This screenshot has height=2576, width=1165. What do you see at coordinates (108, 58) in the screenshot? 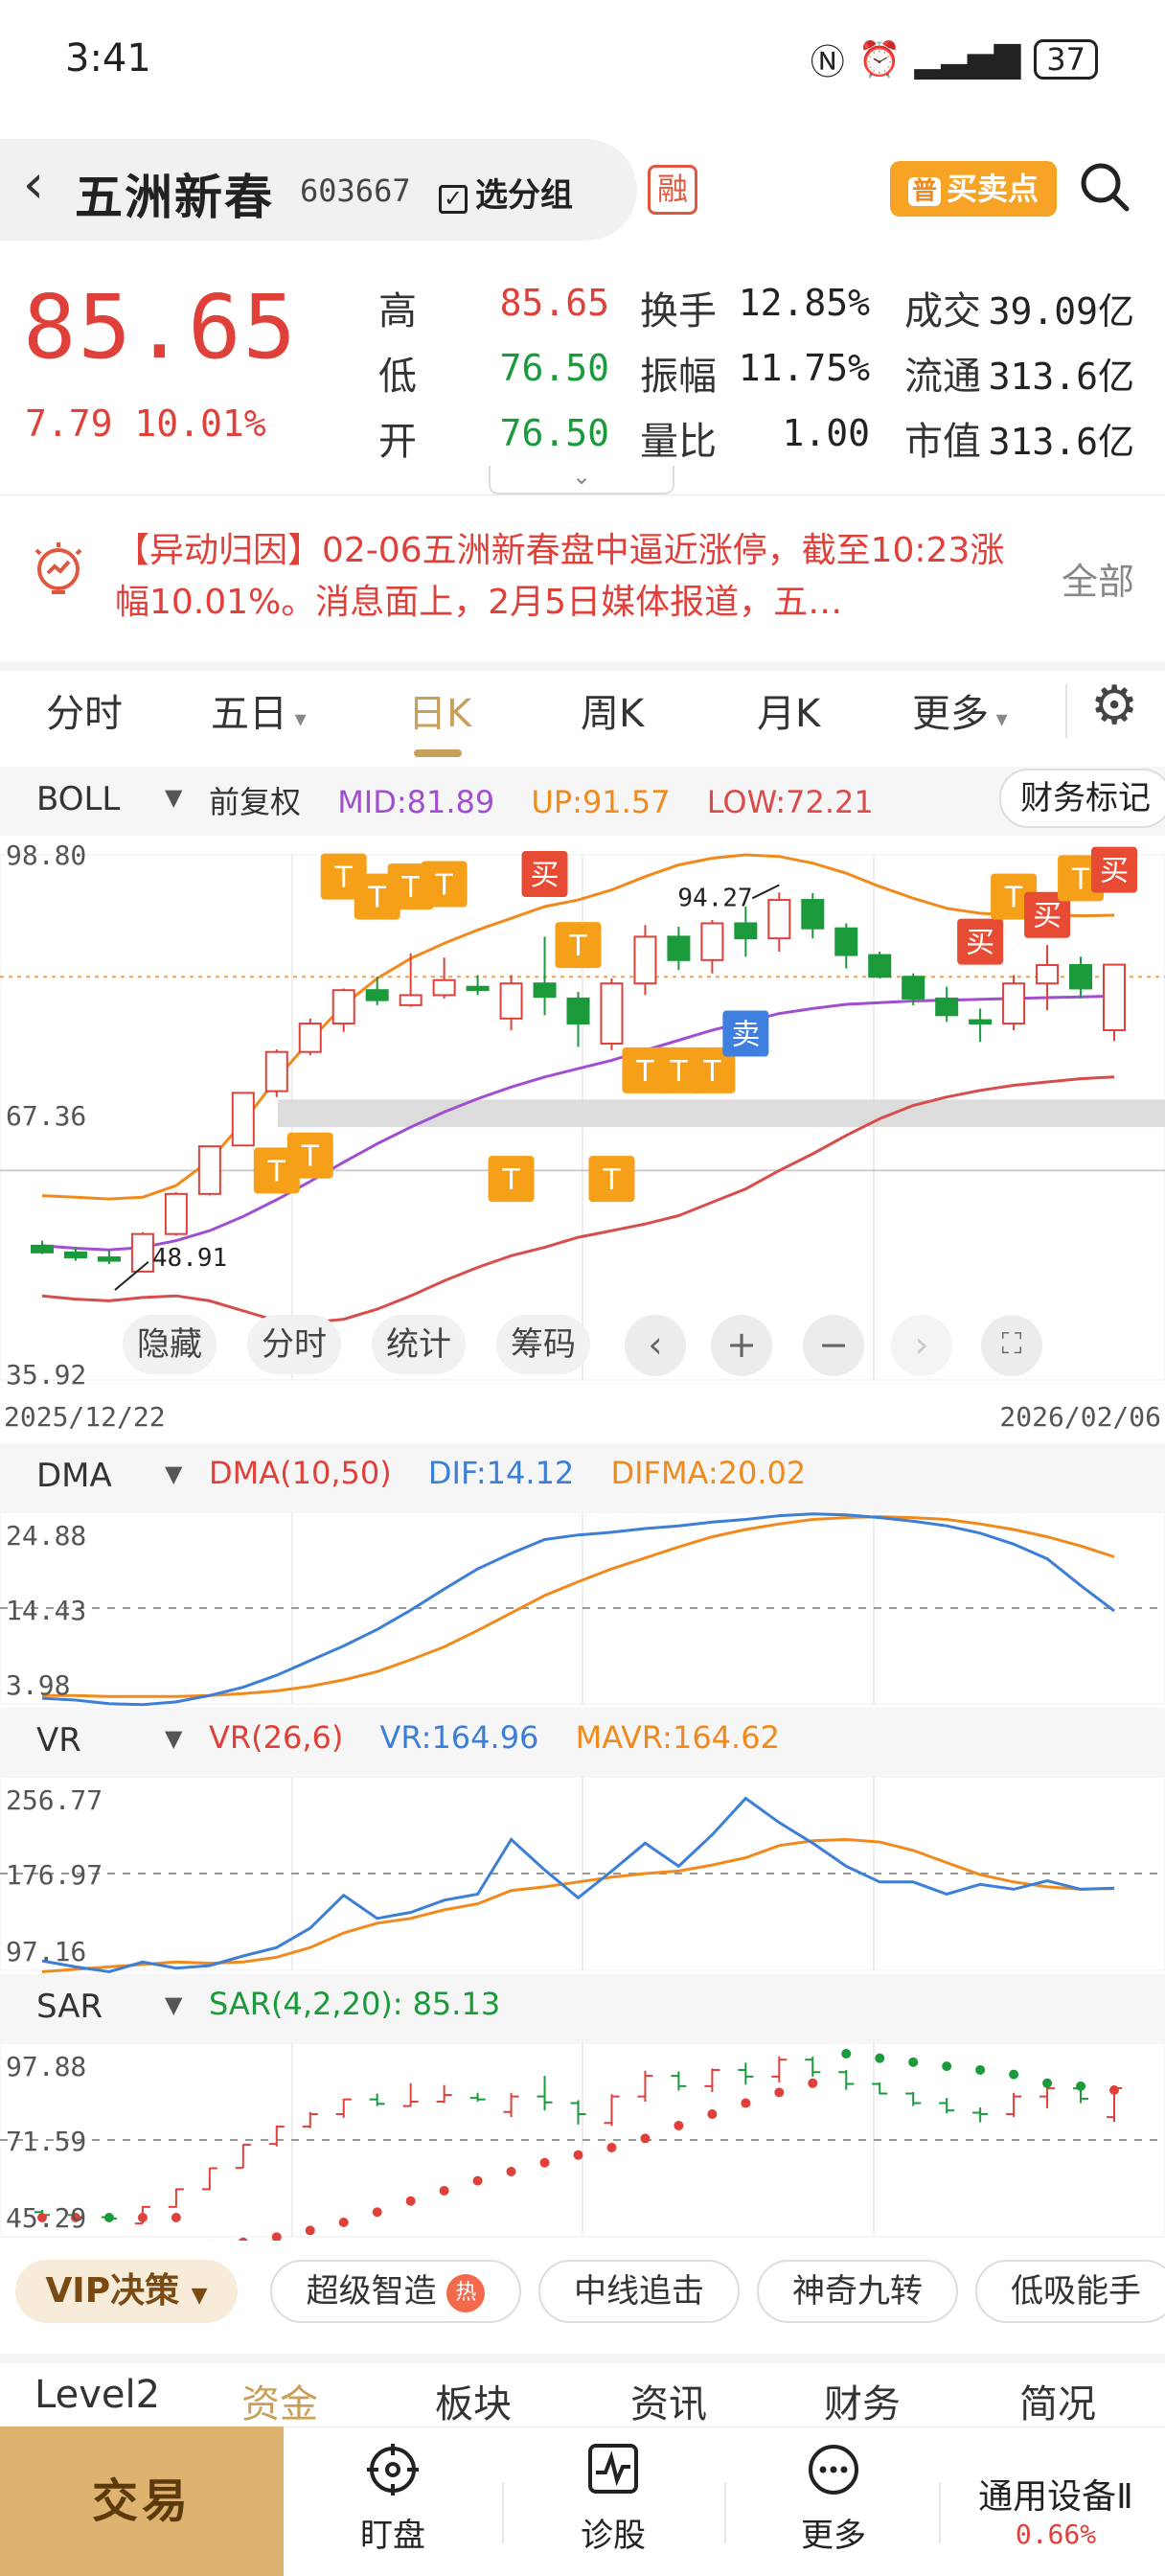
I see `status-time: 3:41` at bounding box center [108, 58].